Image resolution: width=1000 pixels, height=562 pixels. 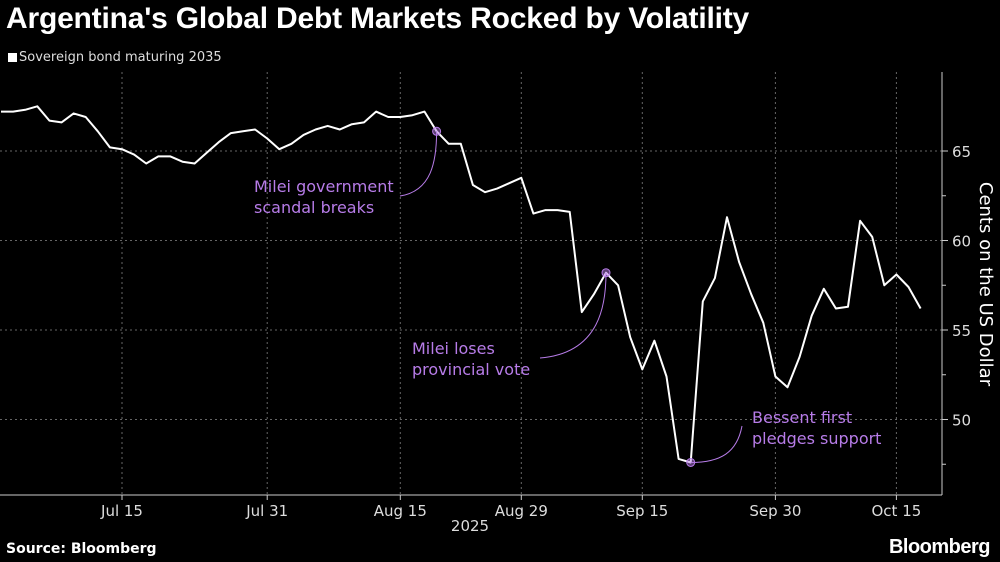 I want to click on x-tick-label: Oct 15, so click(x=897, y=511).